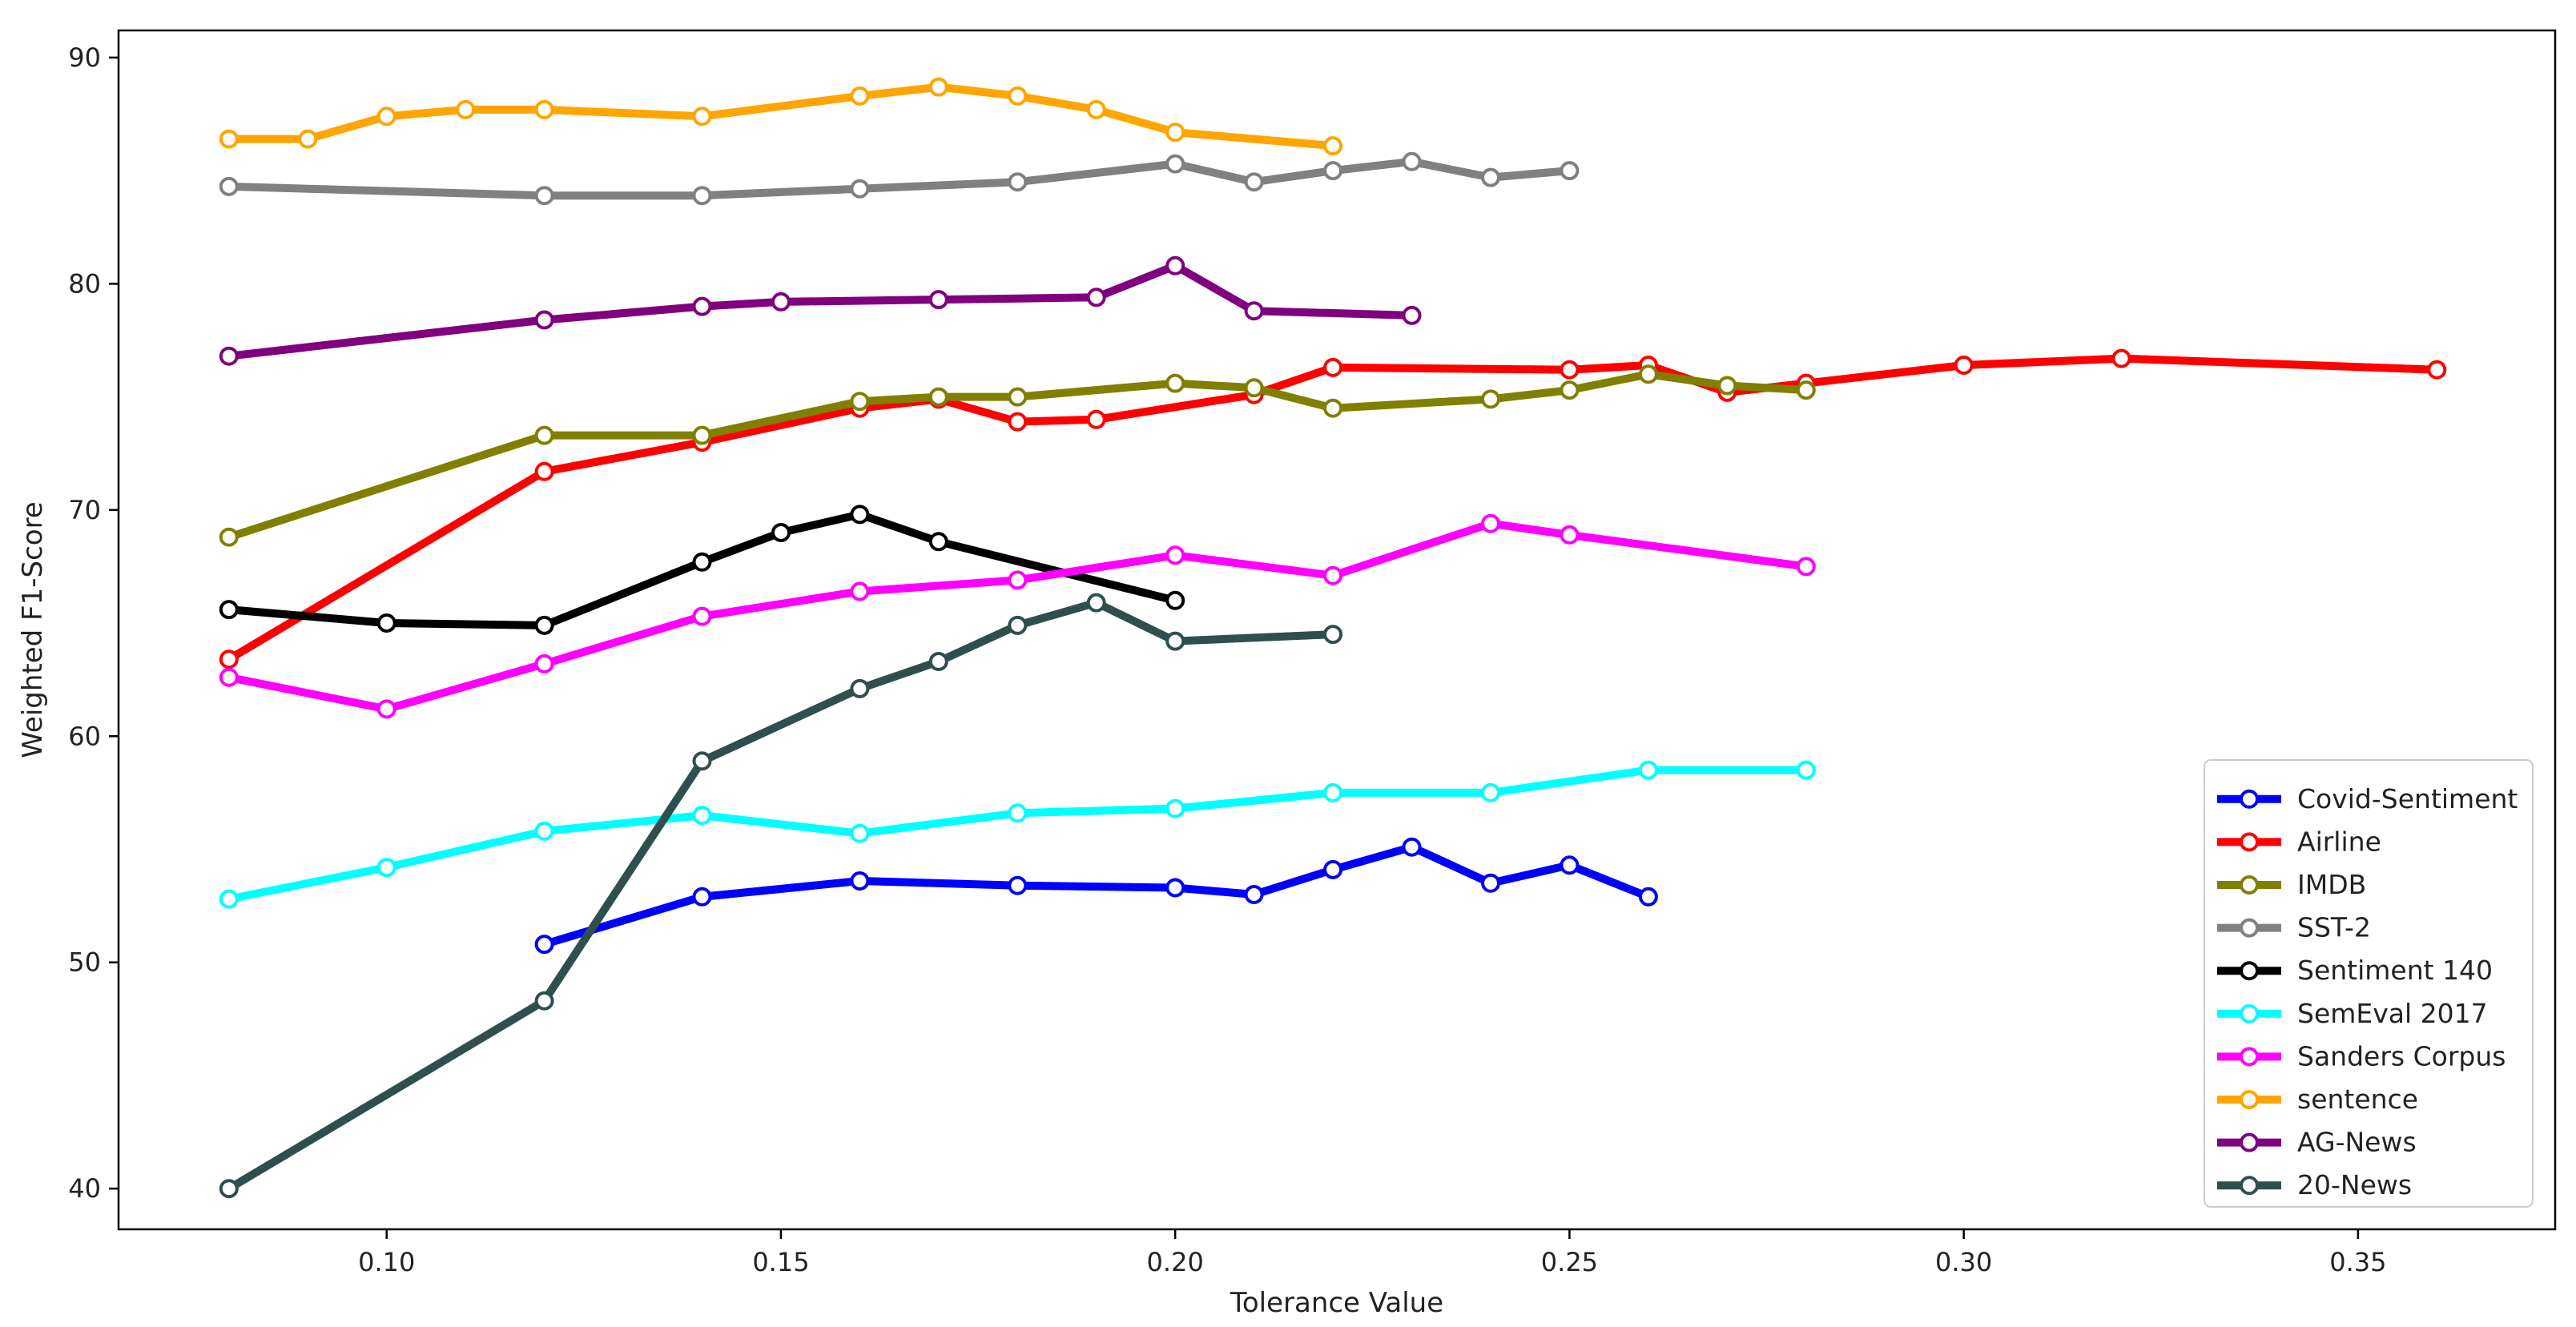 The image size is (2576, 1327). What do you see at coordinates (2314, 1184) in the screenshot?
I see `legend-item: 20-News` at bounding box center [2314, 1184].